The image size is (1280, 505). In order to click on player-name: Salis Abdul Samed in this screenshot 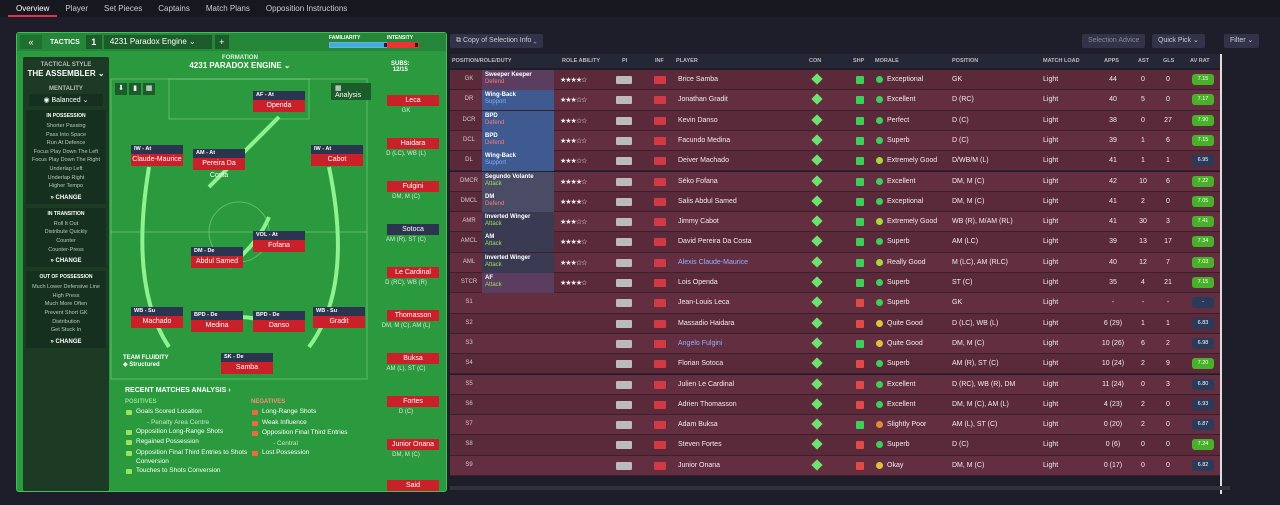, I will do `click(707, 201)`.